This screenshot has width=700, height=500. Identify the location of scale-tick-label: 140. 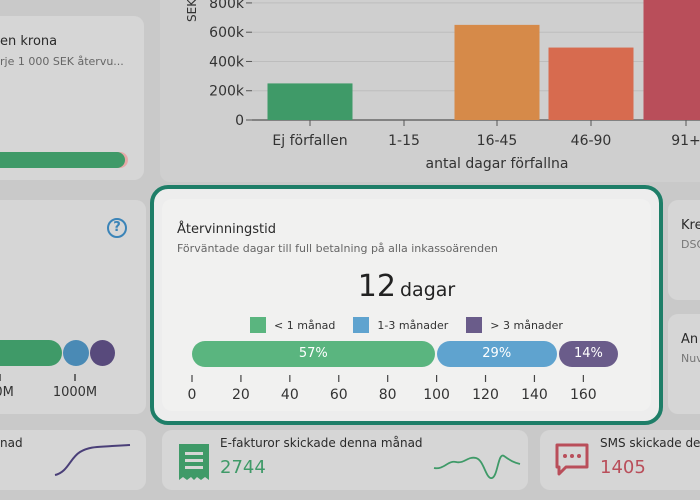
(534, 395).